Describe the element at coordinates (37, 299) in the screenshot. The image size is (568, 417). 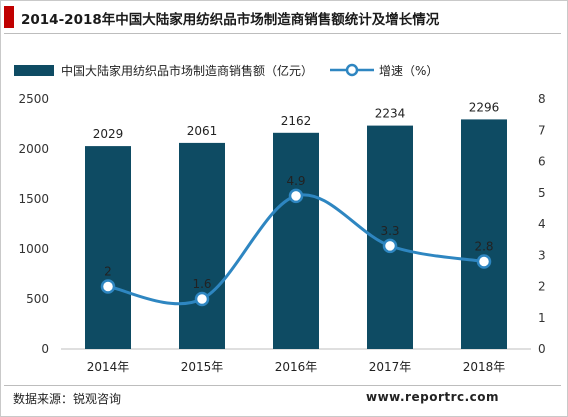
I see `y-left-tick-label: 500` at that location.